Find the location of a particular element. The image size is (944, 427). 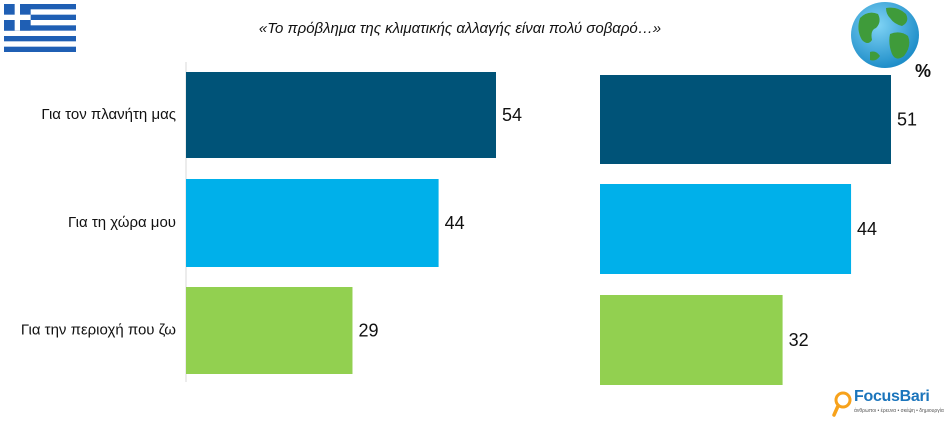

category-label-1: Για τη χώρα μου is located at coordinates (122, 222).